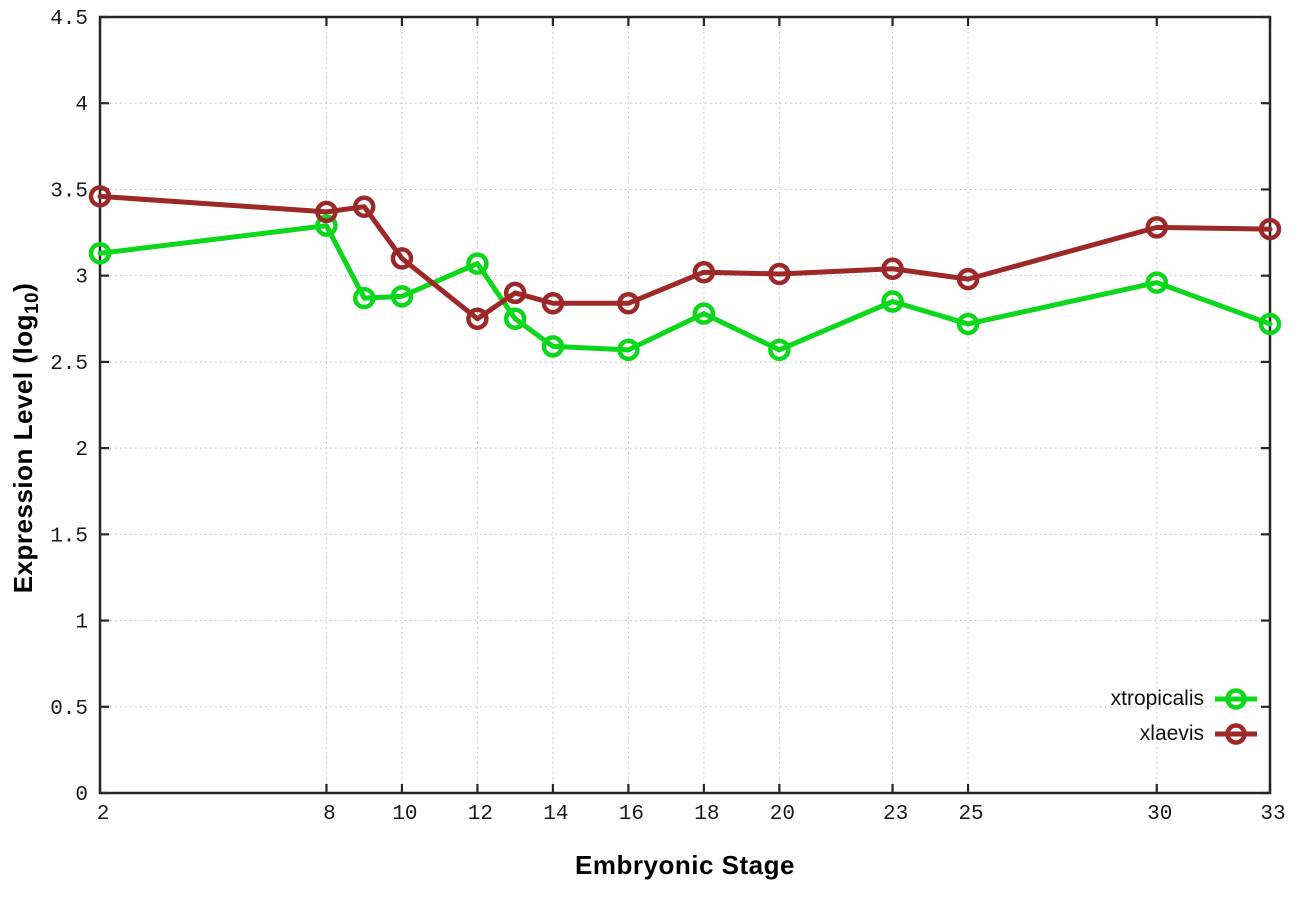 The width and height of the screenshot is (1296, 907). I want to click on legend-label-xlaevis: xlaevis, so click(1171, 733).